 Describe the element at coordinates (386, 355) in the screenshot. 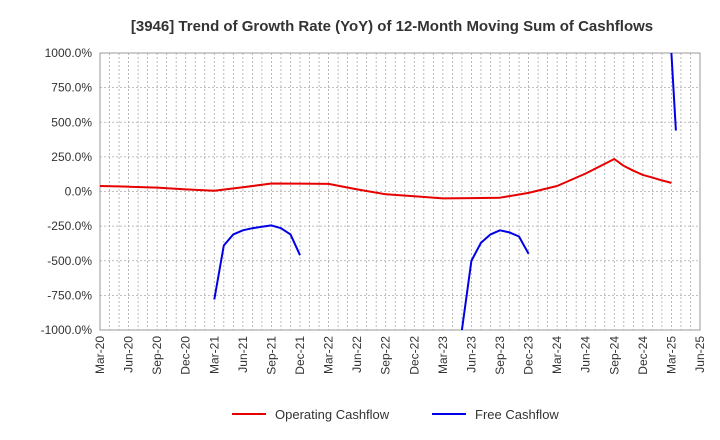

I see `x-tick-label: Sep-22` at that location.